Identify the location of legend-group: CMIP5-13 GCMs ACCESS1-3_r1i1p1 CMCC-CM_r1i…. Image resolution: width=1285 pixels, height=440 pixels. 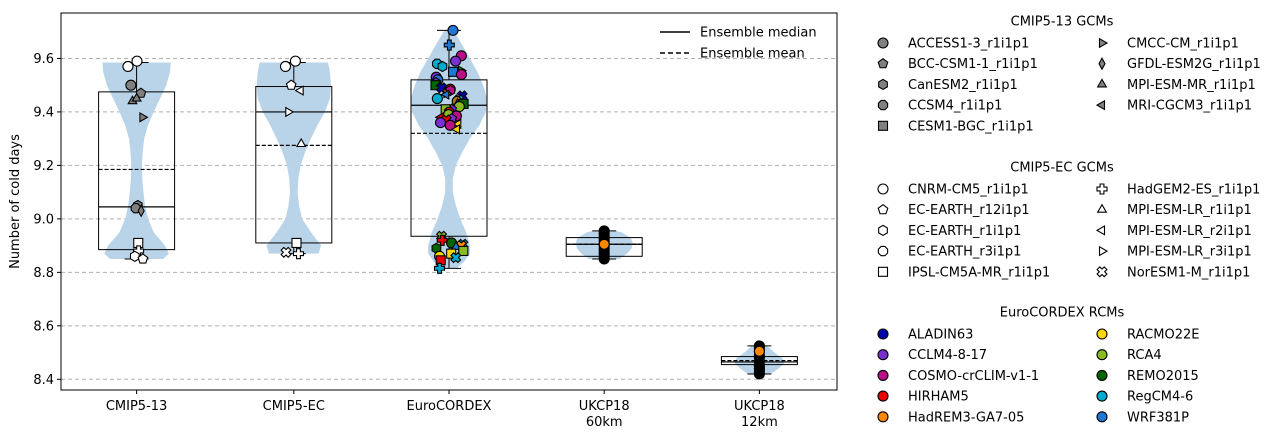
(1069, 74).